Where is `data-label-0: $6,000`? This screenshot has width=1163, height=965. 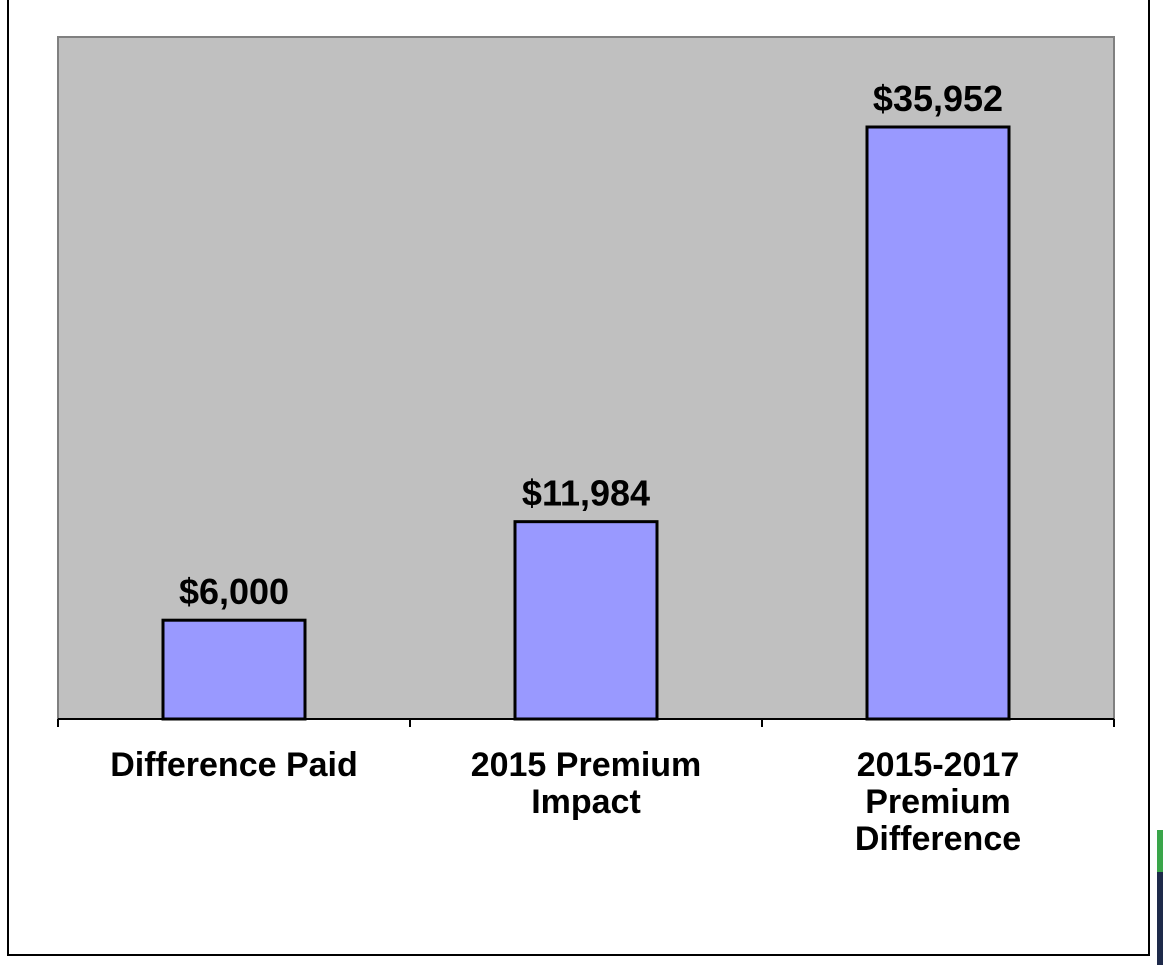
data-label-0: $6,000 is located at coordinates (234, 591).